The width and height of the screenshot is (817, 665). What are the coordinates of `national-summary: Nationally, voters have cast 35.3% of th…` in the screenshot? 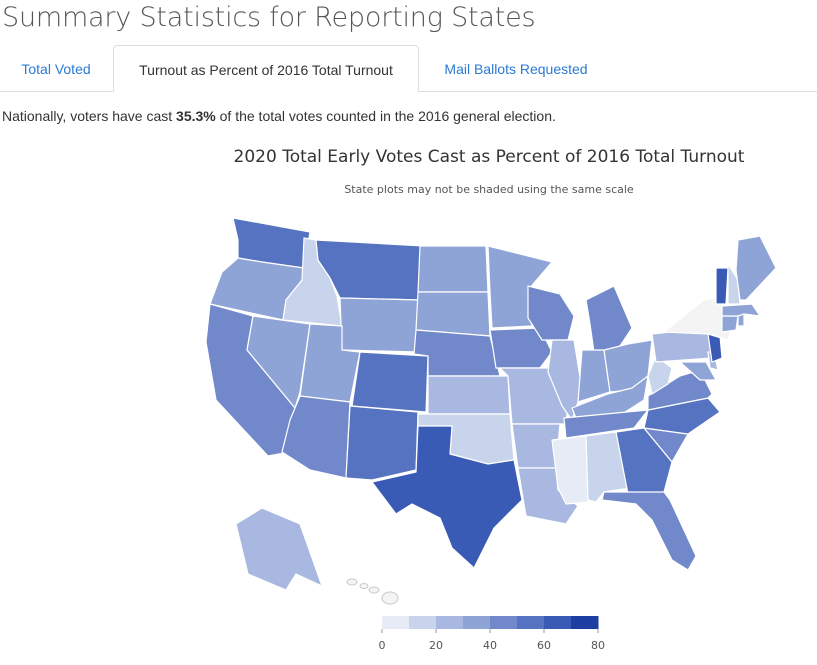 It's located at (279, 116).